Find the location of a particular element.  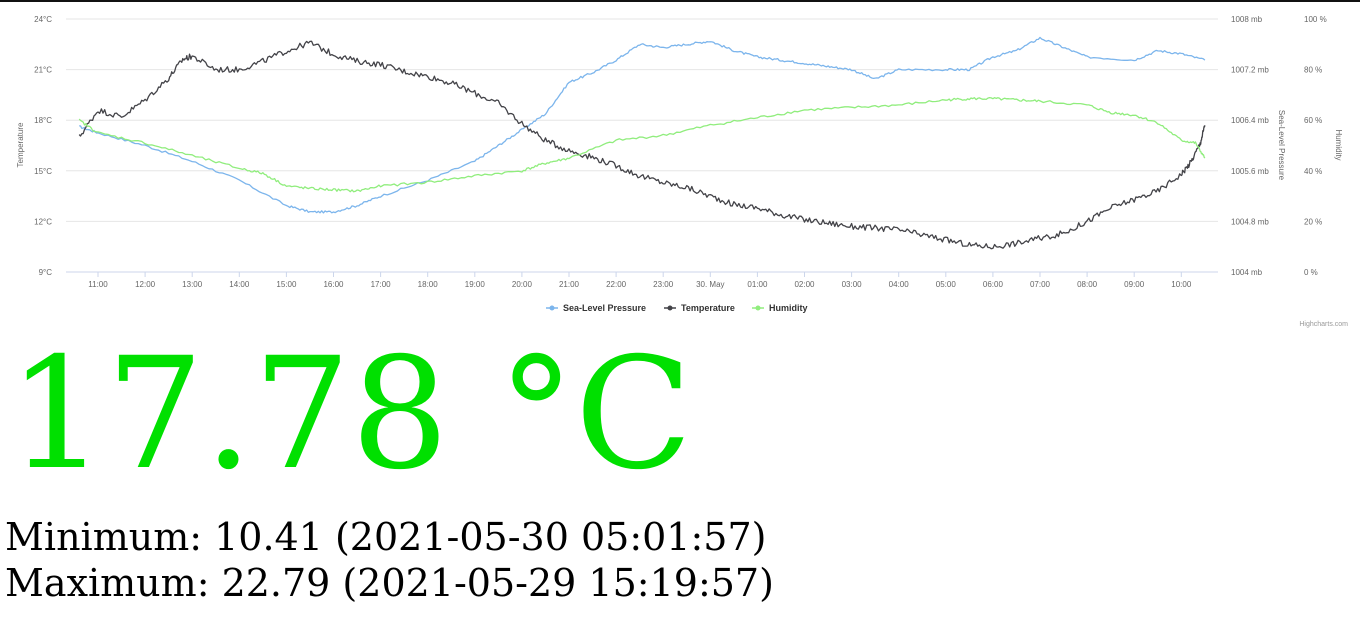

pressure-tick-label: 1004 mb is located at coordinates (1247, 272).